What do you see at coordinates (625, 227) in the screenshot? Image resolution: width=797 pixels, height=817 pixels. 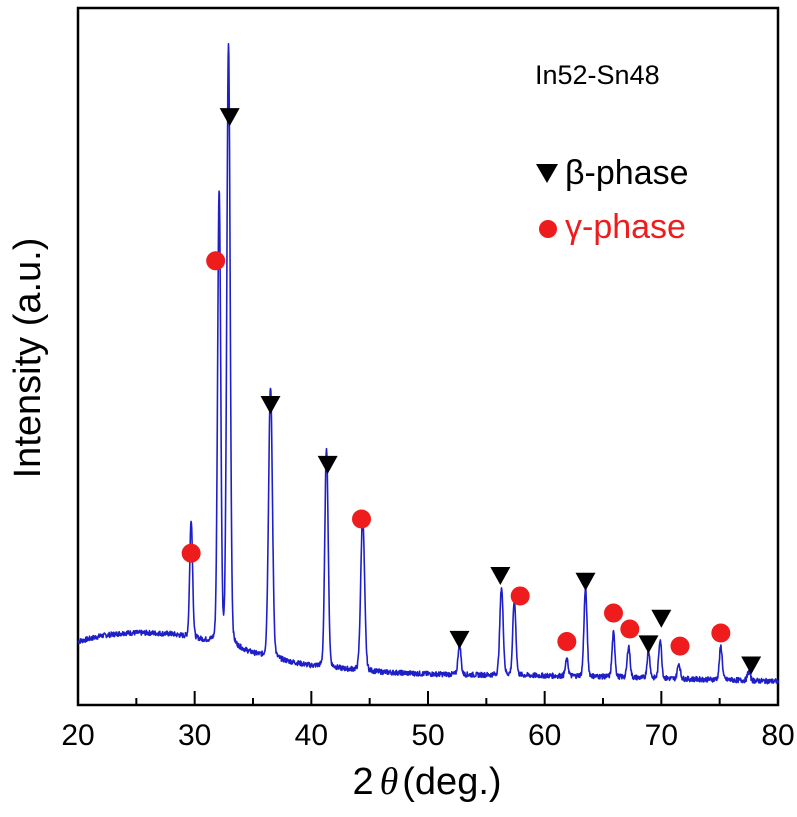 I see `legend-gamma-label: γ-phase` at bounding box center [625, 227].